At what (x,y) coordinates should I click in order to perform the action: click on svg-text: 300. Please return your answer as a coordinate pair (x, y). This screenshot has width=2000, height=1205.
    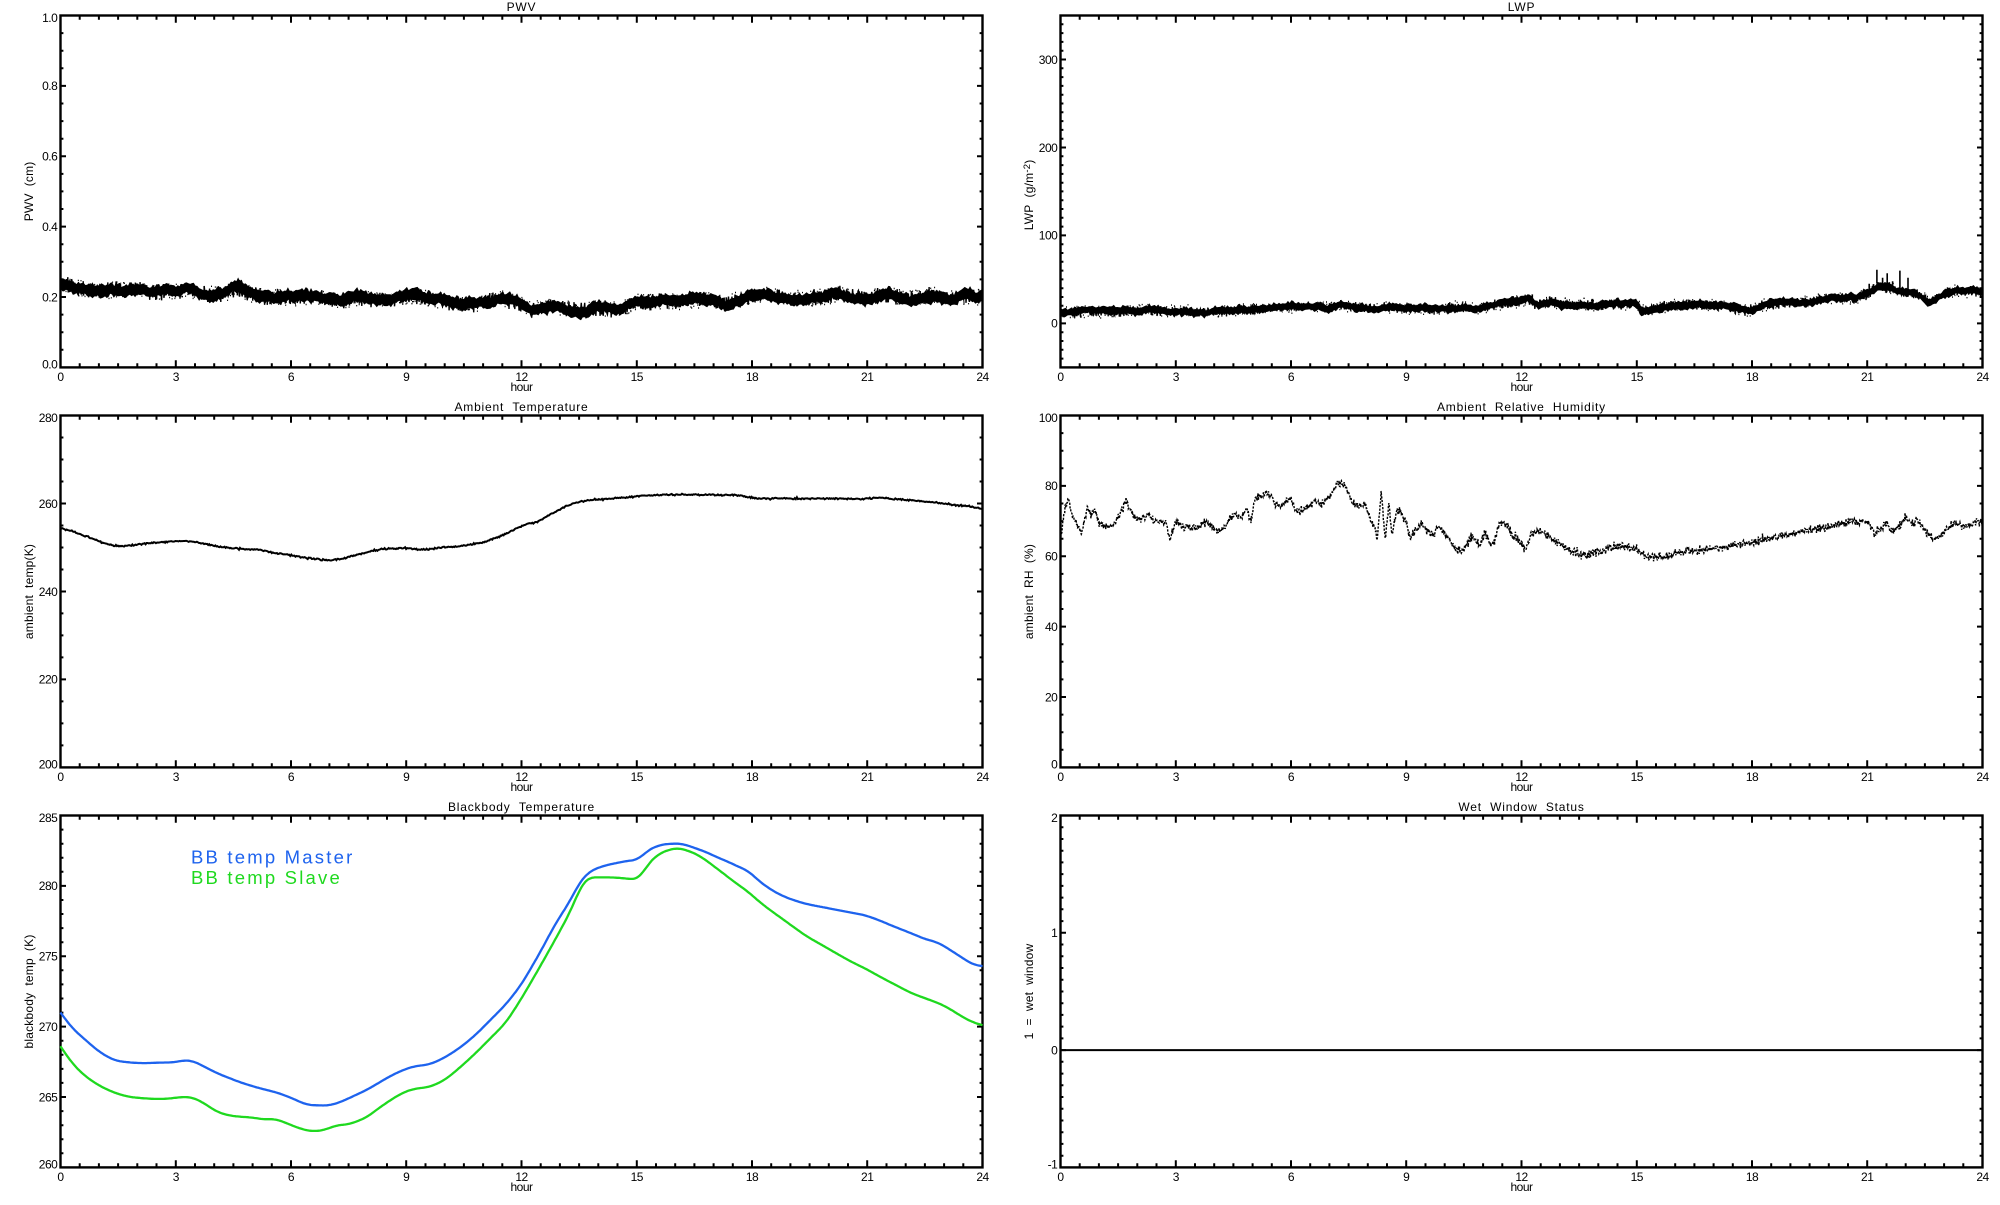
    Looking at the image, I should click on (1048, 60).